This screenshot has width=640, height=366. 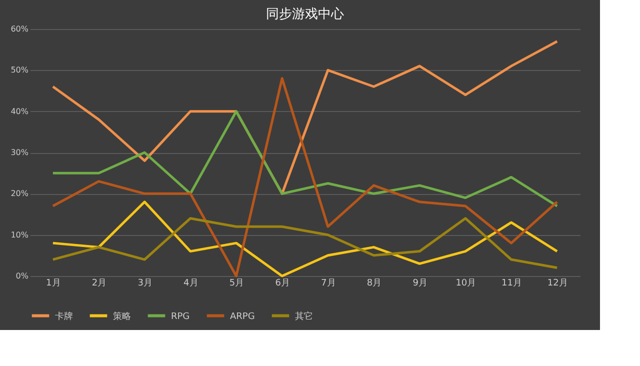 What do you see at coordinates (512, 283) in the screenshot?
I see `x-tick-label: 11月` at bounding box center [512, 283].